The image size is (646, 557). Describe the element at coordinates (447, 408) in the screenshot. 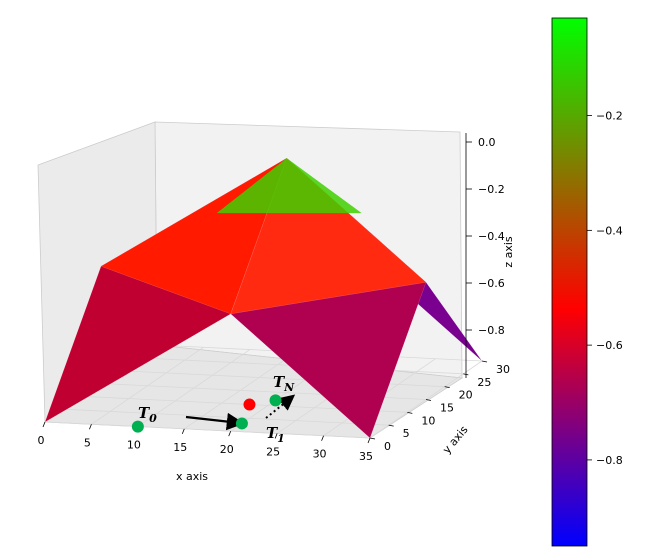

I see `y-tick-label: 15` at that location.